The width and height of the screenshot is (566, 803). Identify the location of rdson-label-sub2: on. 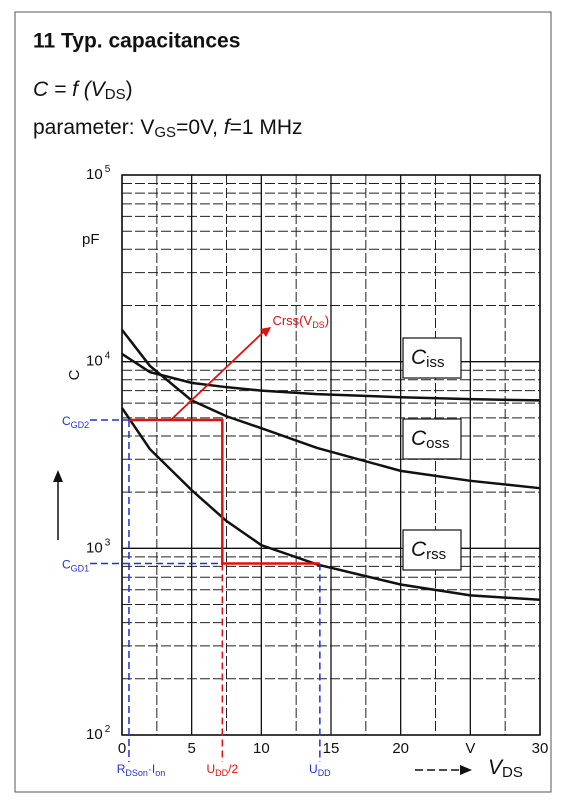
(160, 773).